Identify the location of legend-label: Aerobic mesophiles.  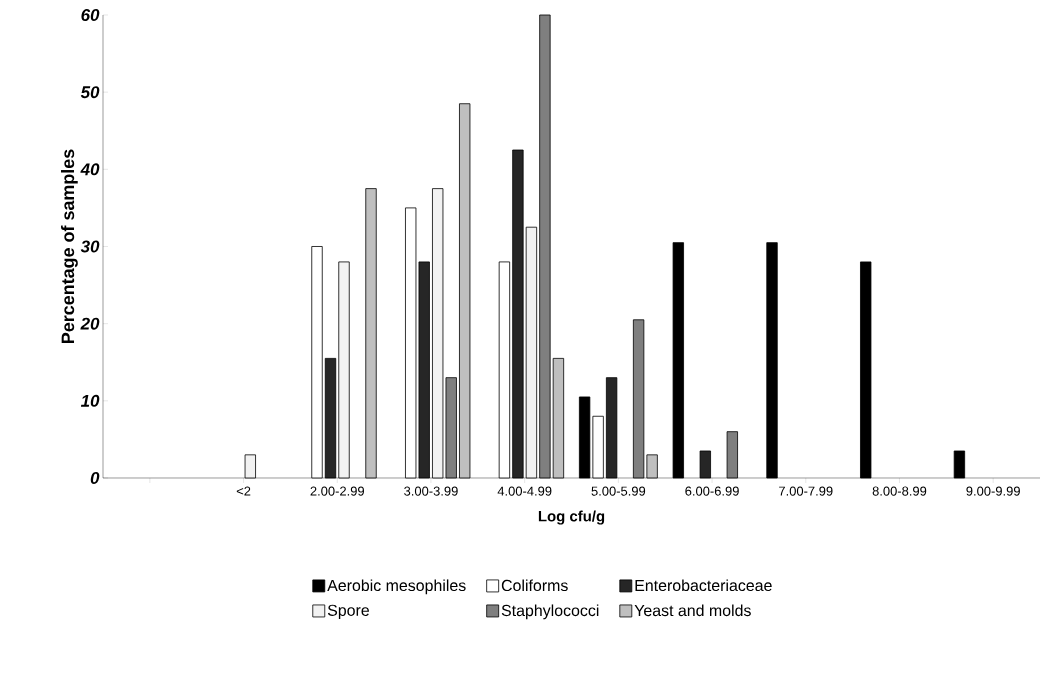
(396, 587).